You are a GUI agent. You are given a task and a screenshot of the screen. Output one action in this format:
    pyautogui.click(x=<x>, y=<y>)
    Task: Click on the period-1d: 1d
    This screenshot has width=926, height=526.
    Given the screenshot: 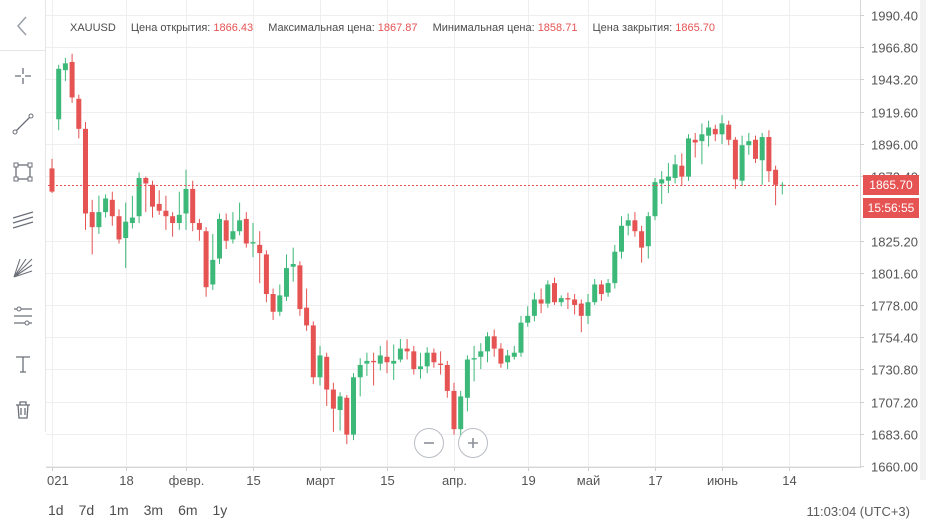 What is the action you would take?
    pyautogui.click(x=56, y=510)
    